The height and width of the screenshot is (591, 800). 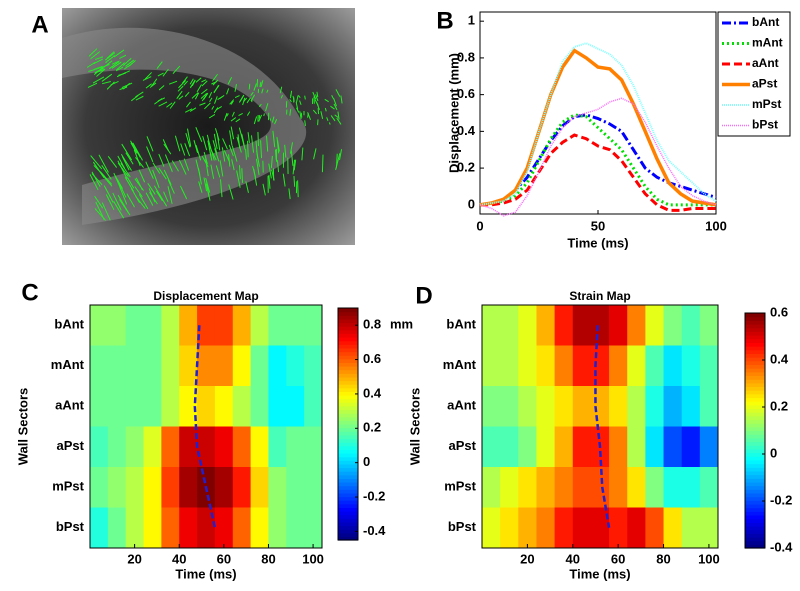 I want to click on x-tick-label: 20, so click(x=134, y=558).